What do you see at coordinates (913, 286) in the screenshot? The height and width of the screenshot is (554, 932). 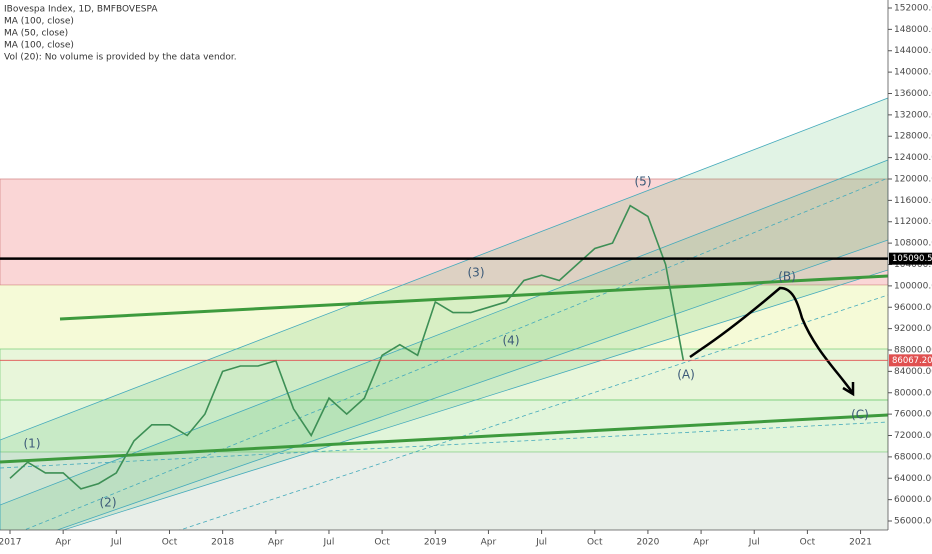 I see `y-tick-label: 100000.00` at bounding box center [913, 286].